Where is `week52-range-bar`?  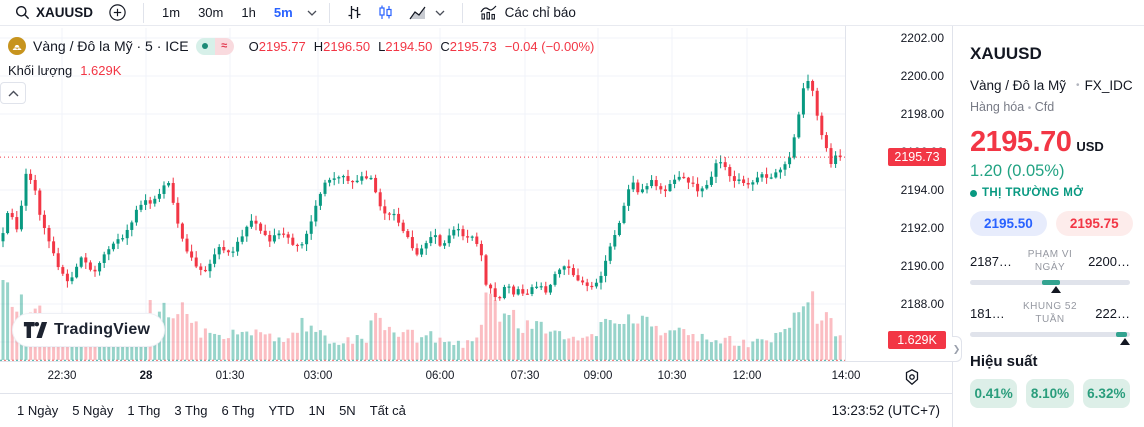 week52-range-bar is located at coordinates (1050, 338).